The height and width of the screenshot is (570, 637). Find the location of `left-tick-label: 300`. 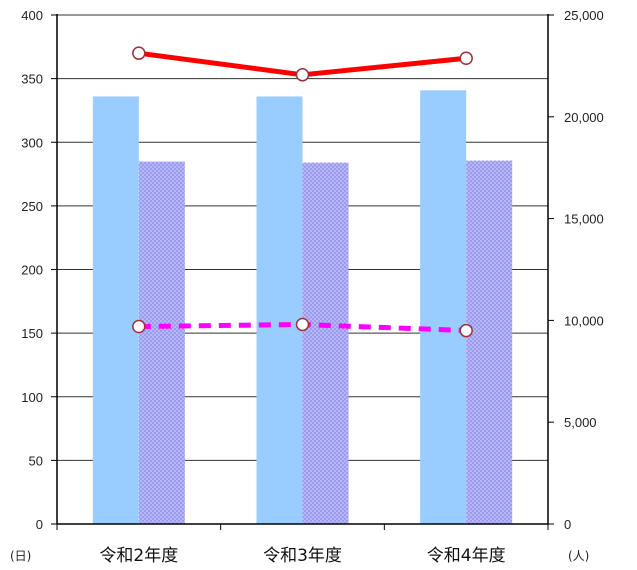

left-tick-label: 300 is located at coordinates (32, 142).